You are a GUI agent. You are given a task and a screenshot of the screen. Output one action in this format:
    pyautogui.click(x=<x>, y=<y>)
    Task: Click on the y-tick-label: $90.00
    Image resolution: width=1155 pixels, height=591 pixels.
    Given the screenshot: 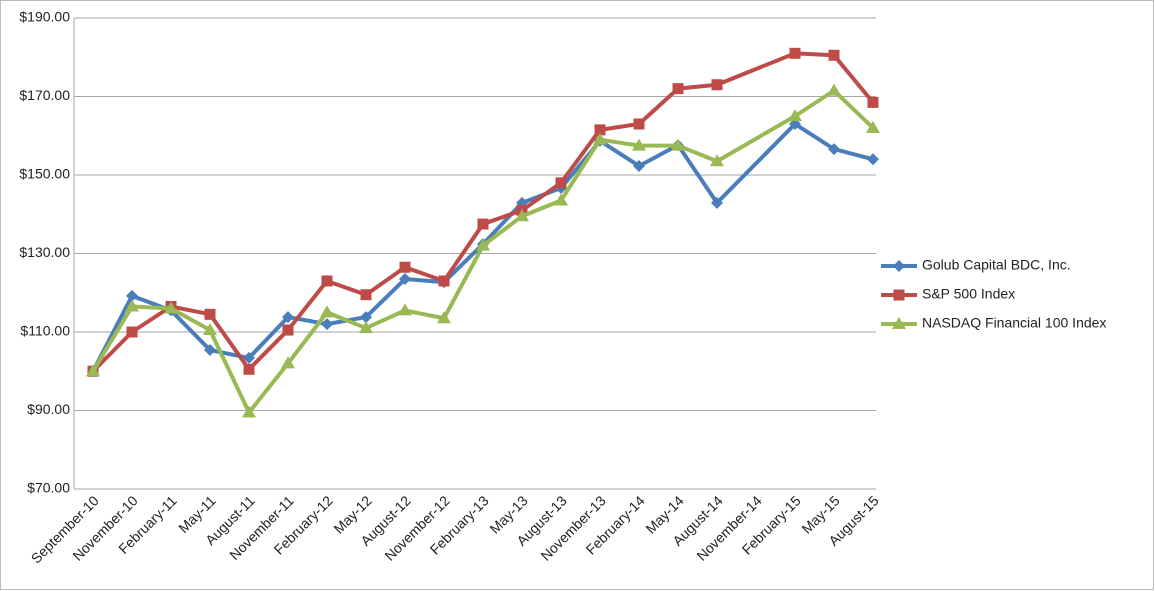 What is the action you would take?
    pyautogui.click(x=48, y=409)
    